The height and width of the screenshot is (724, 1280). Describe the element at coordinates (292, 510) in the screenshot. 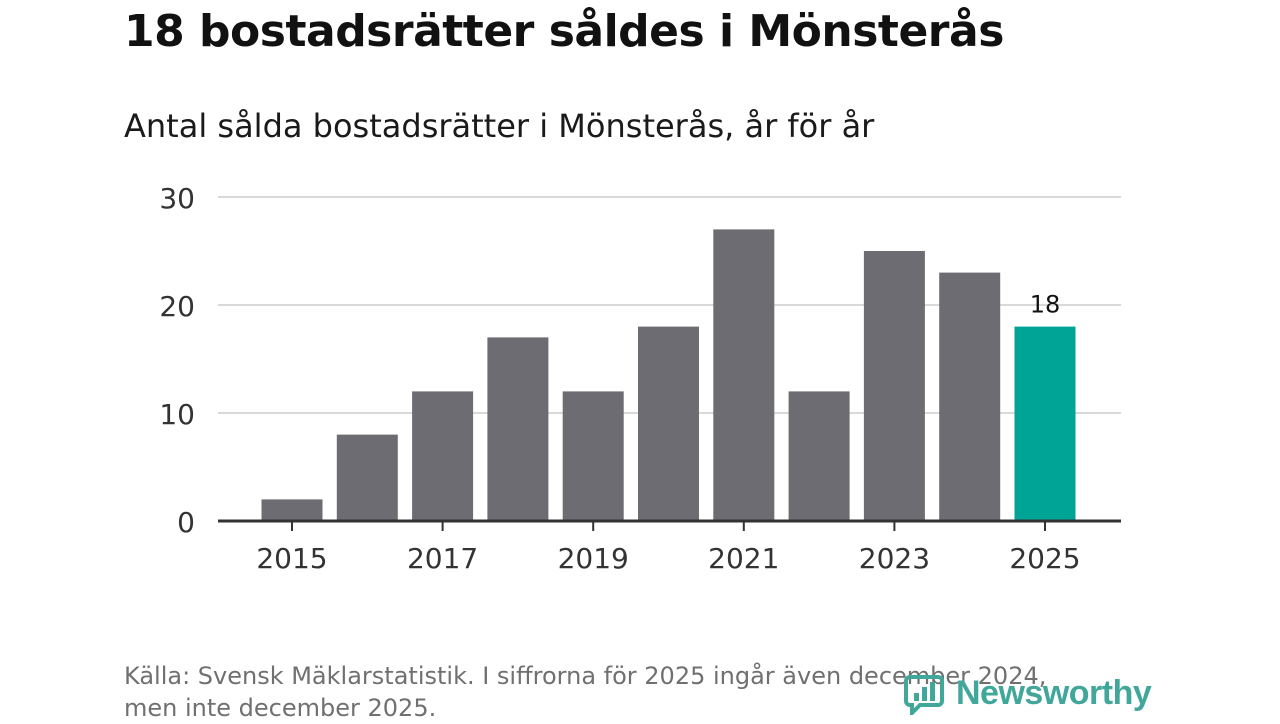

I see `bar-2015` at that location.